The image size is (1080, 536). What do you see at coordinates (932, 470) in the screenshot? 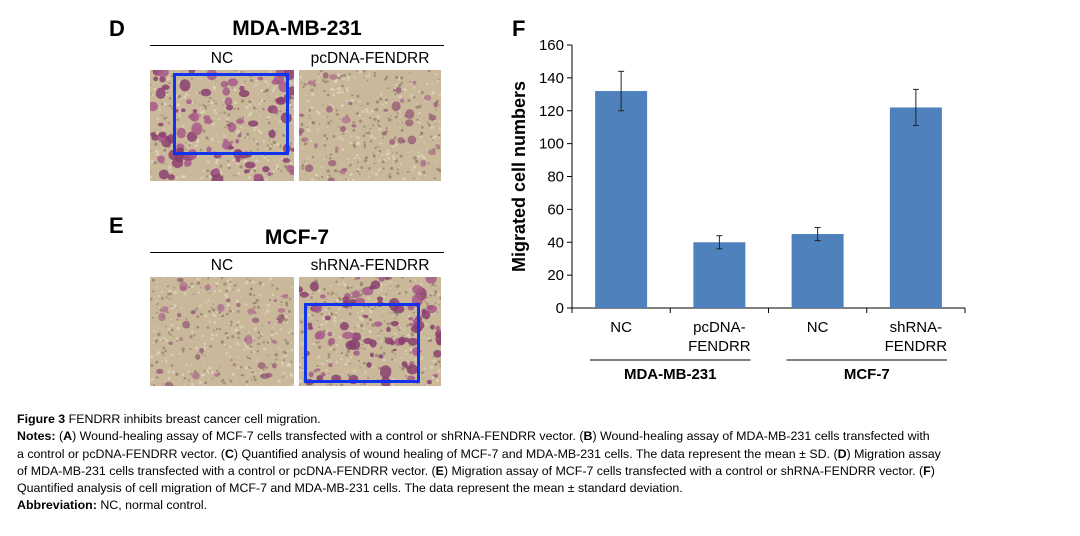
I see `notes-text: )` at bounding box center [932, 470].